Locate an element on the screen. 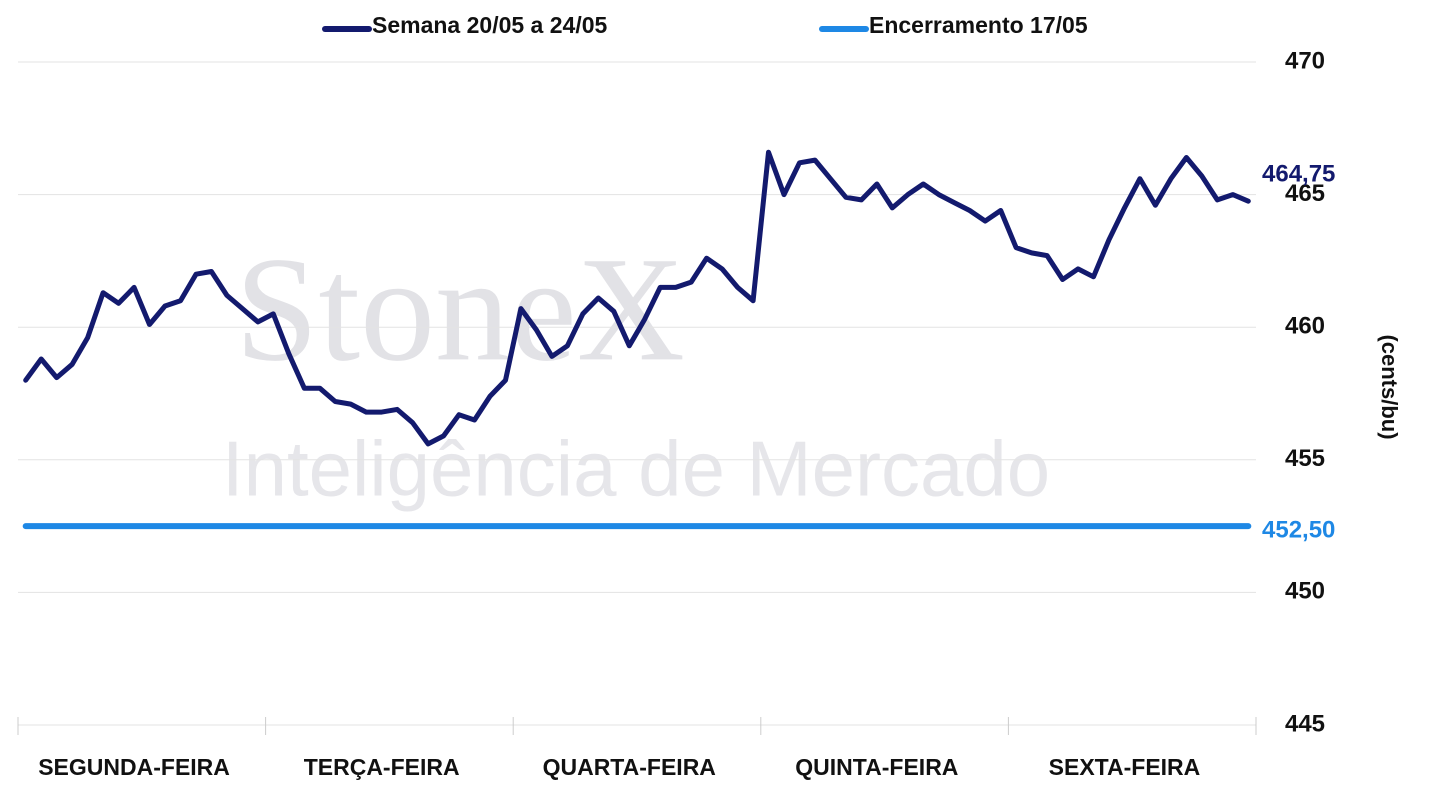  y-tick-label: 470 is located at coordinates (1305, 60).